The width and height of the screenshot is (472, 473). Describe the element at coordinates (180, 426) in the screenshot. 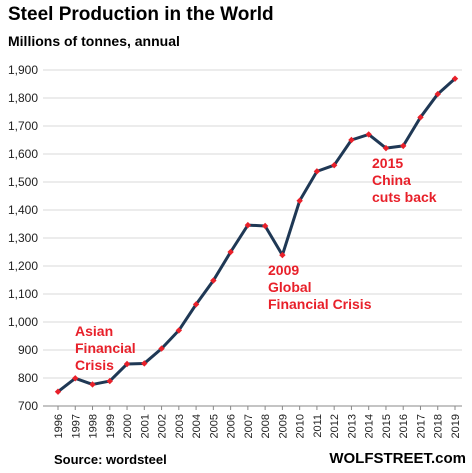

I see `x-tick-label: 2003` at that location.